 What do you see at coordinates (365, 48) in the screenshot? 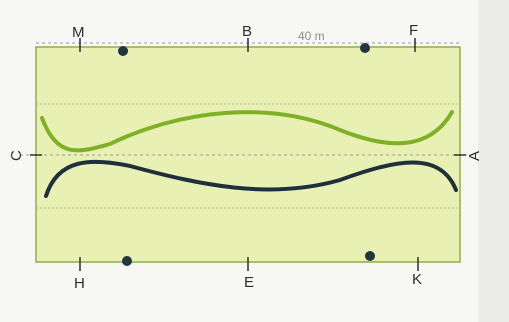
I see `point-top-right` at bounding box center [365, 48].